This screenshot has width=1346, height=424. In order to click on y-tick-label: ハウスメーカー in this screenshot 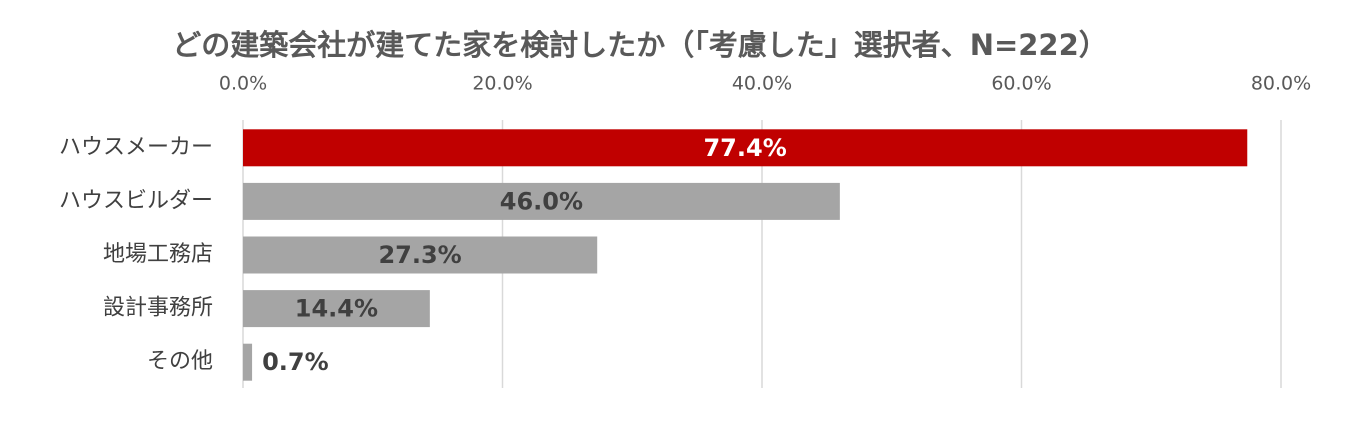, I will do `click(136, 147)`.